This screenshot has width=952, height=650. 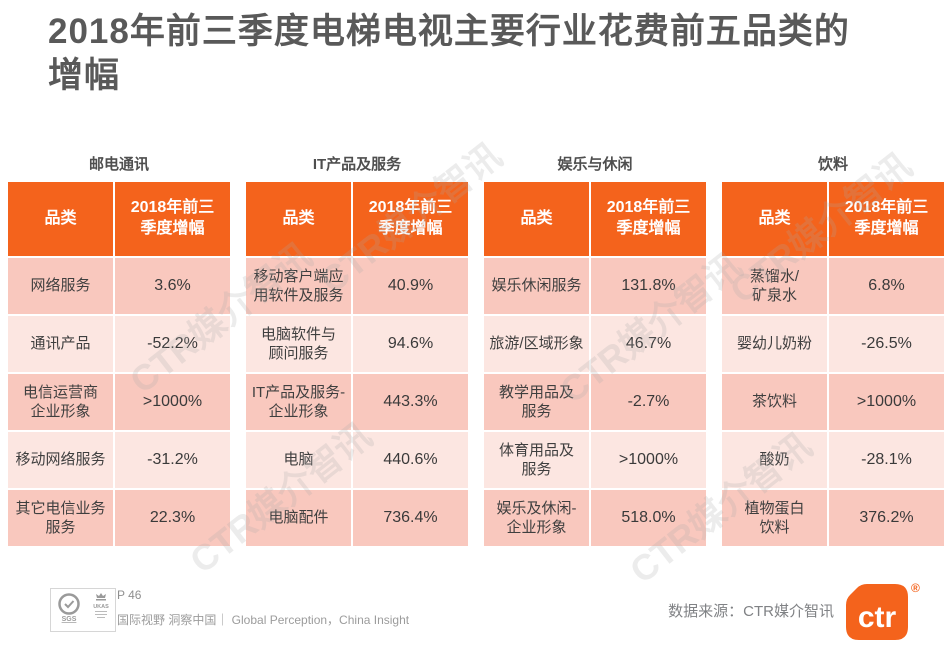 I want to click on ctr-logo: ctr, so click(x=877, y=612).